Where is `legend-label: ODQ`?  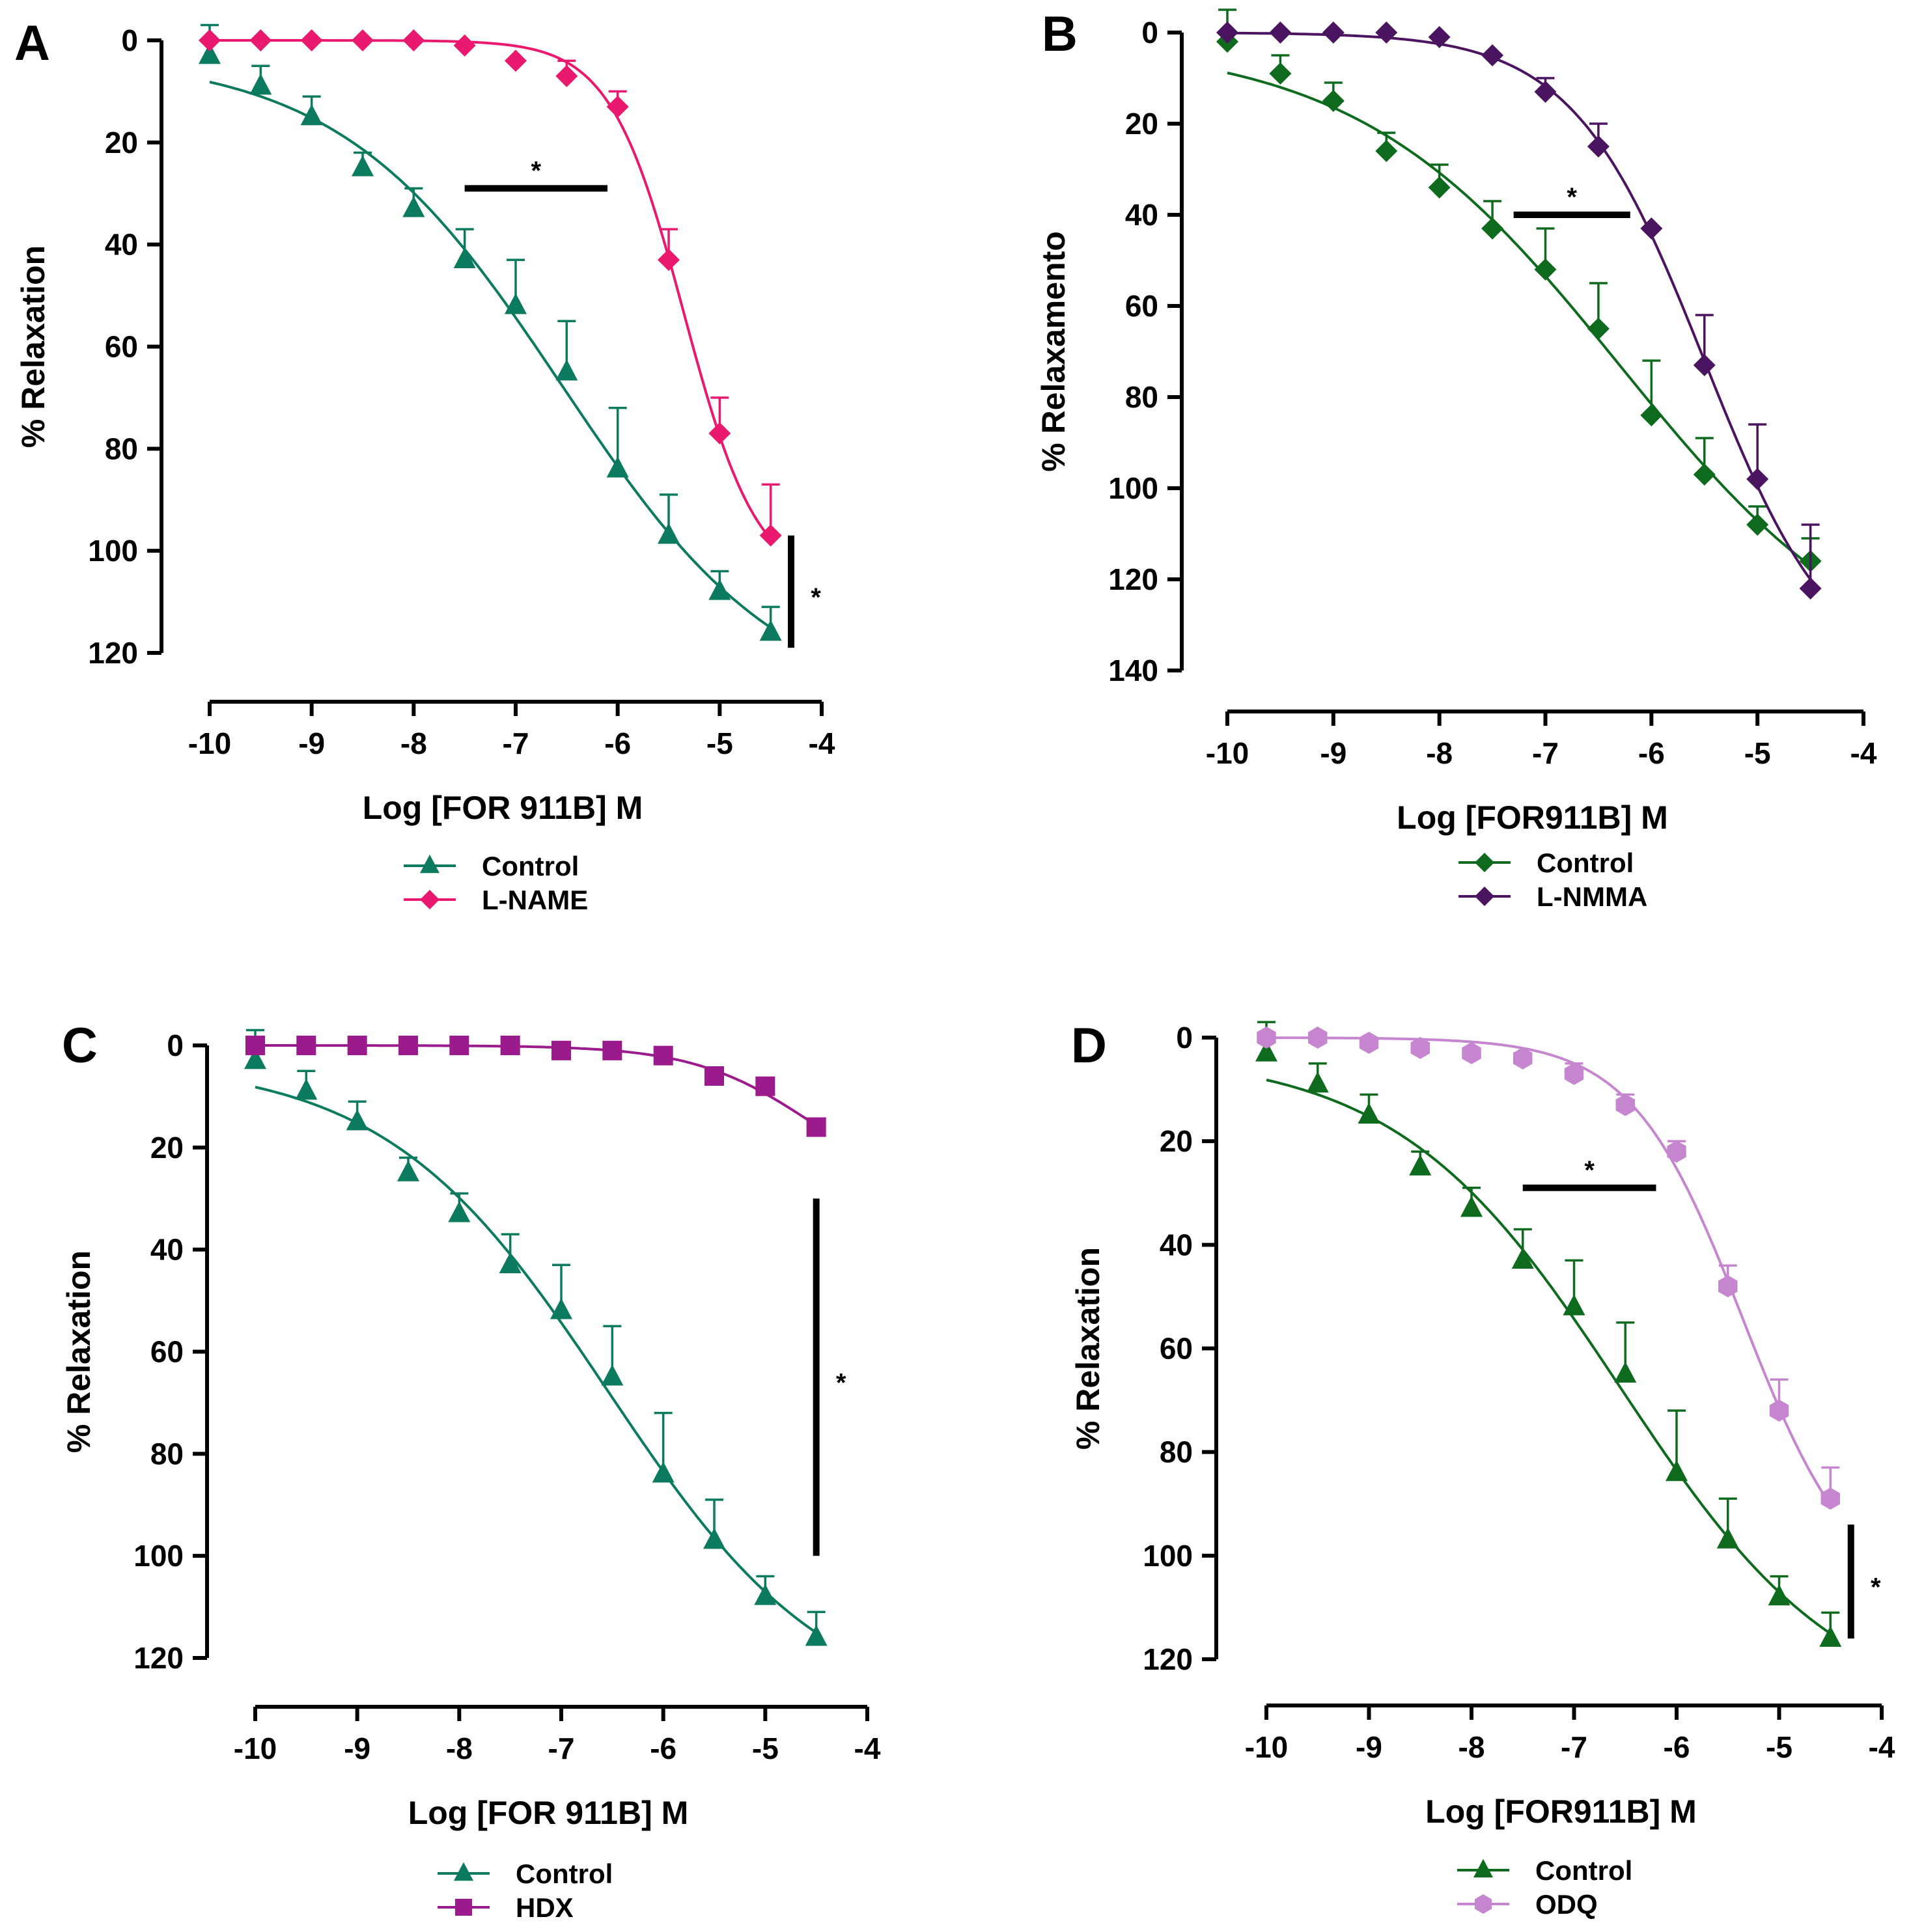 legend-label: ODQ is located at coordinates (1567, 1904).